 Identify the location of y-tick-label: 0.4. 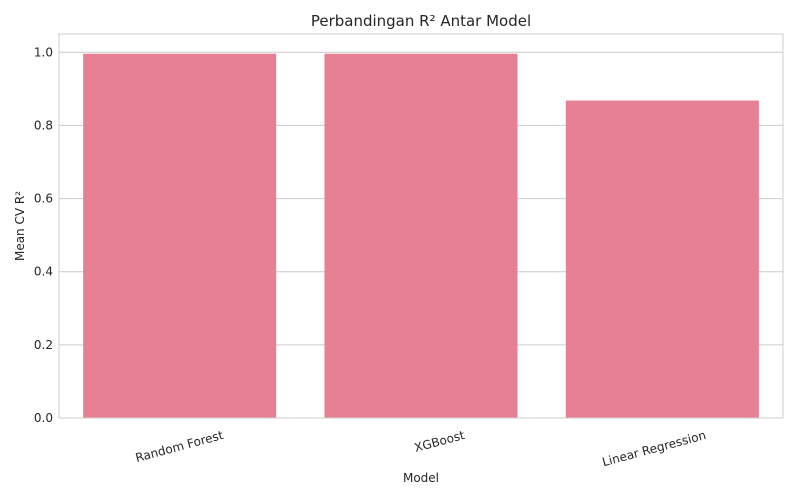
(43, 272).